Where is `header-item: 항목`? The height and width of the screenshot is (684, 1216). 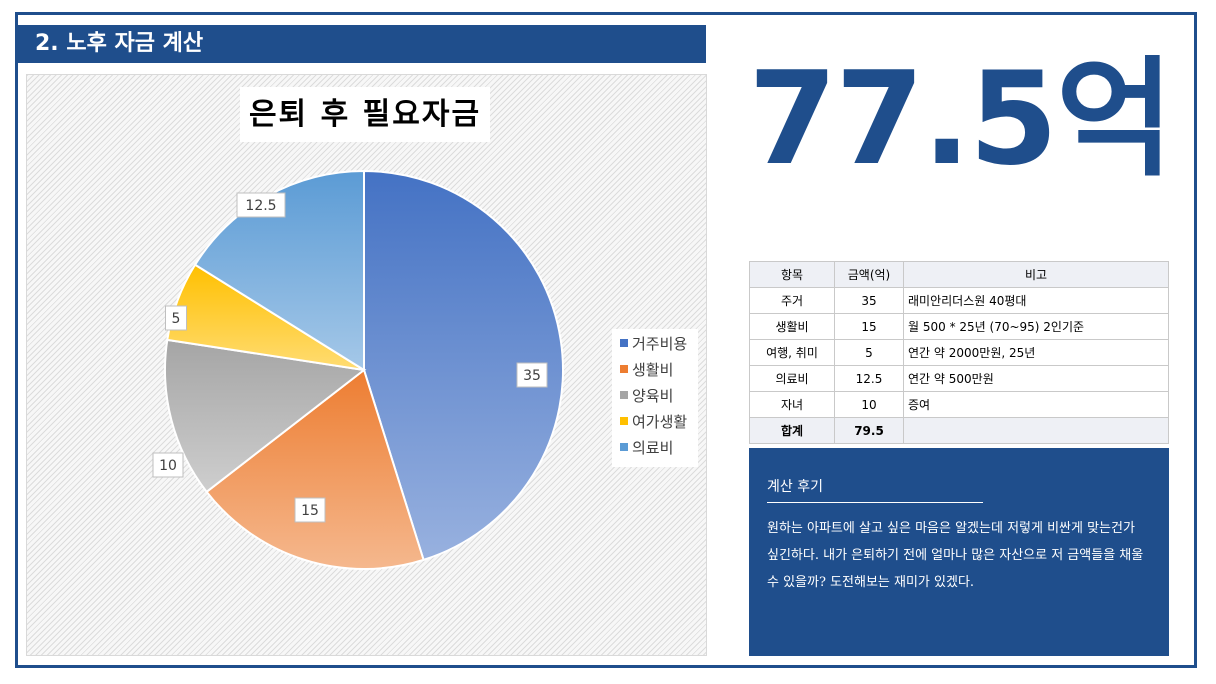 header-item: 항목 is located at coordinates (792, 274).